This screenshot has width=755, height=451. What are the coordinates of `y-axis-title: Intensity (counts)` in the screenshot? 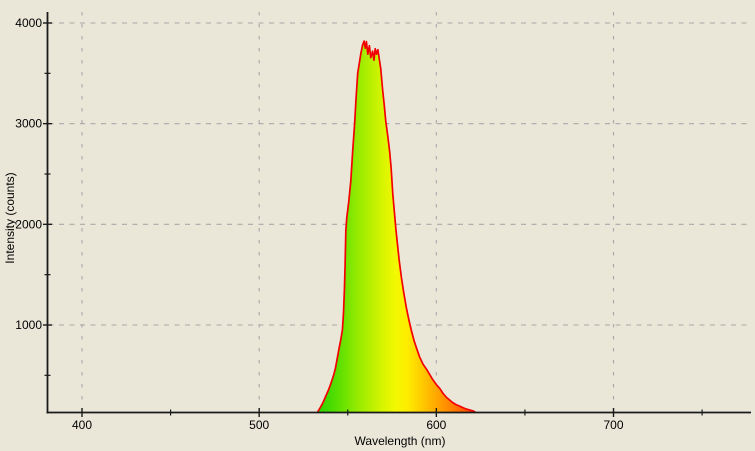 It's located at (10, 217).